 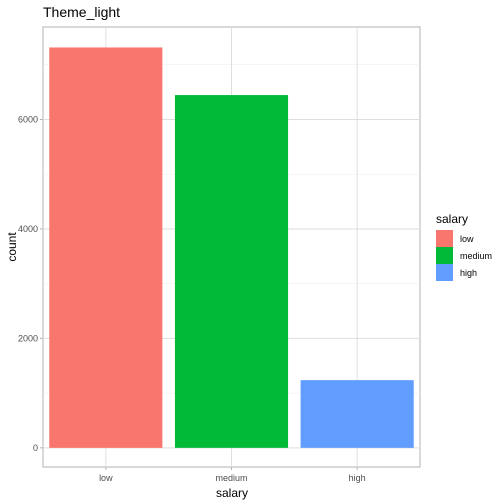 I want to click on legend-title: salary, so click(x=452, y=219).